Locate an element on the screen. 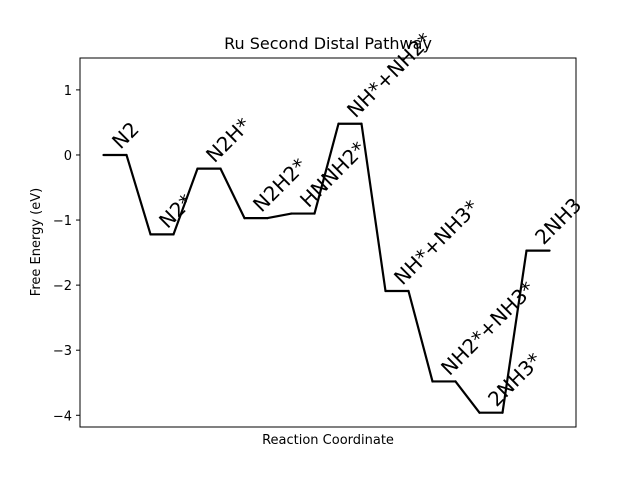 This screenshot has width=640, height=480. step-label: 2NH3* is located at coordinates (514, 379).